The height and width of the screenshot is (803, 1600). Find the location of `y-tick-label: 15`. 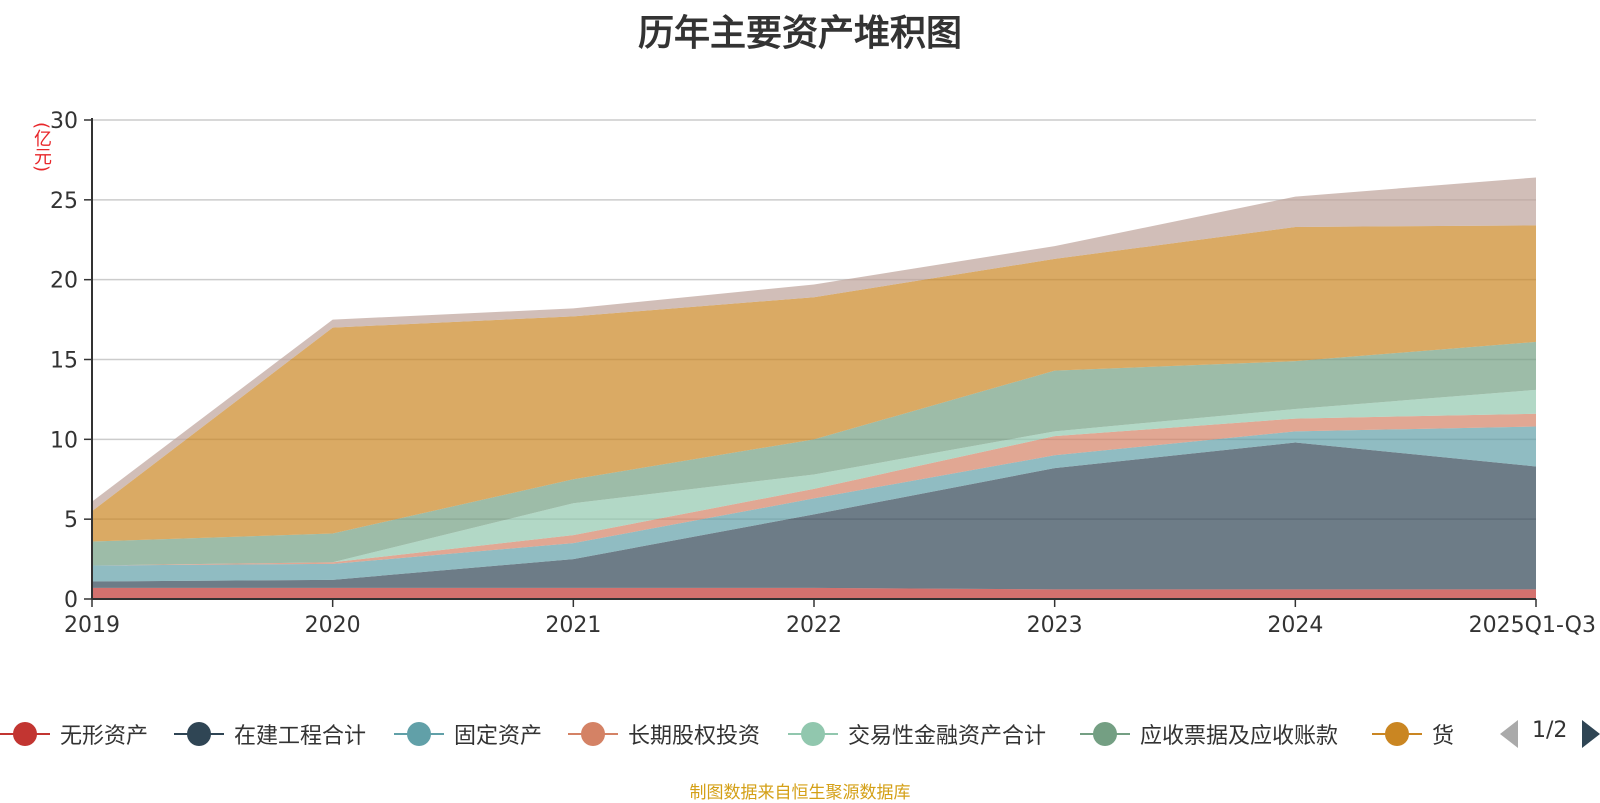

y-tick-label: 15 is located at coordinates (64, 361).